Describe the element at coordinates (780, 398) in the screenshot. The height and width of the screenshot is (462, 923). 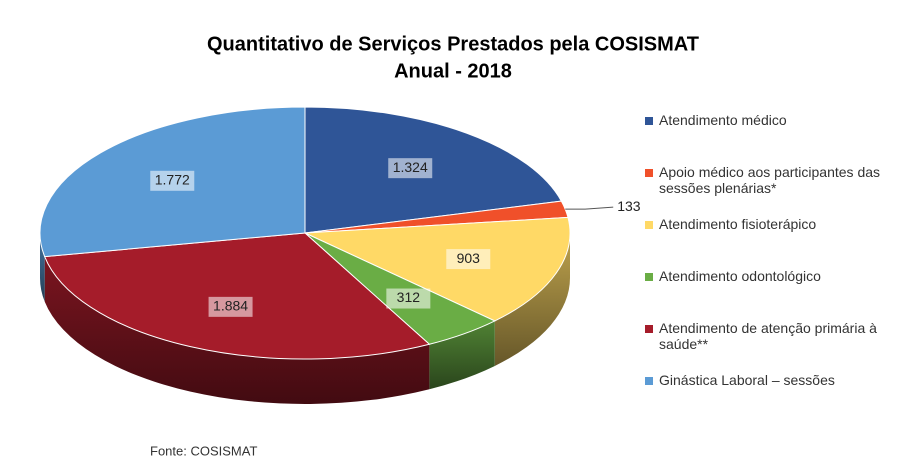
I see `legend-item: Ginástica Laboral – sessões` at that location.